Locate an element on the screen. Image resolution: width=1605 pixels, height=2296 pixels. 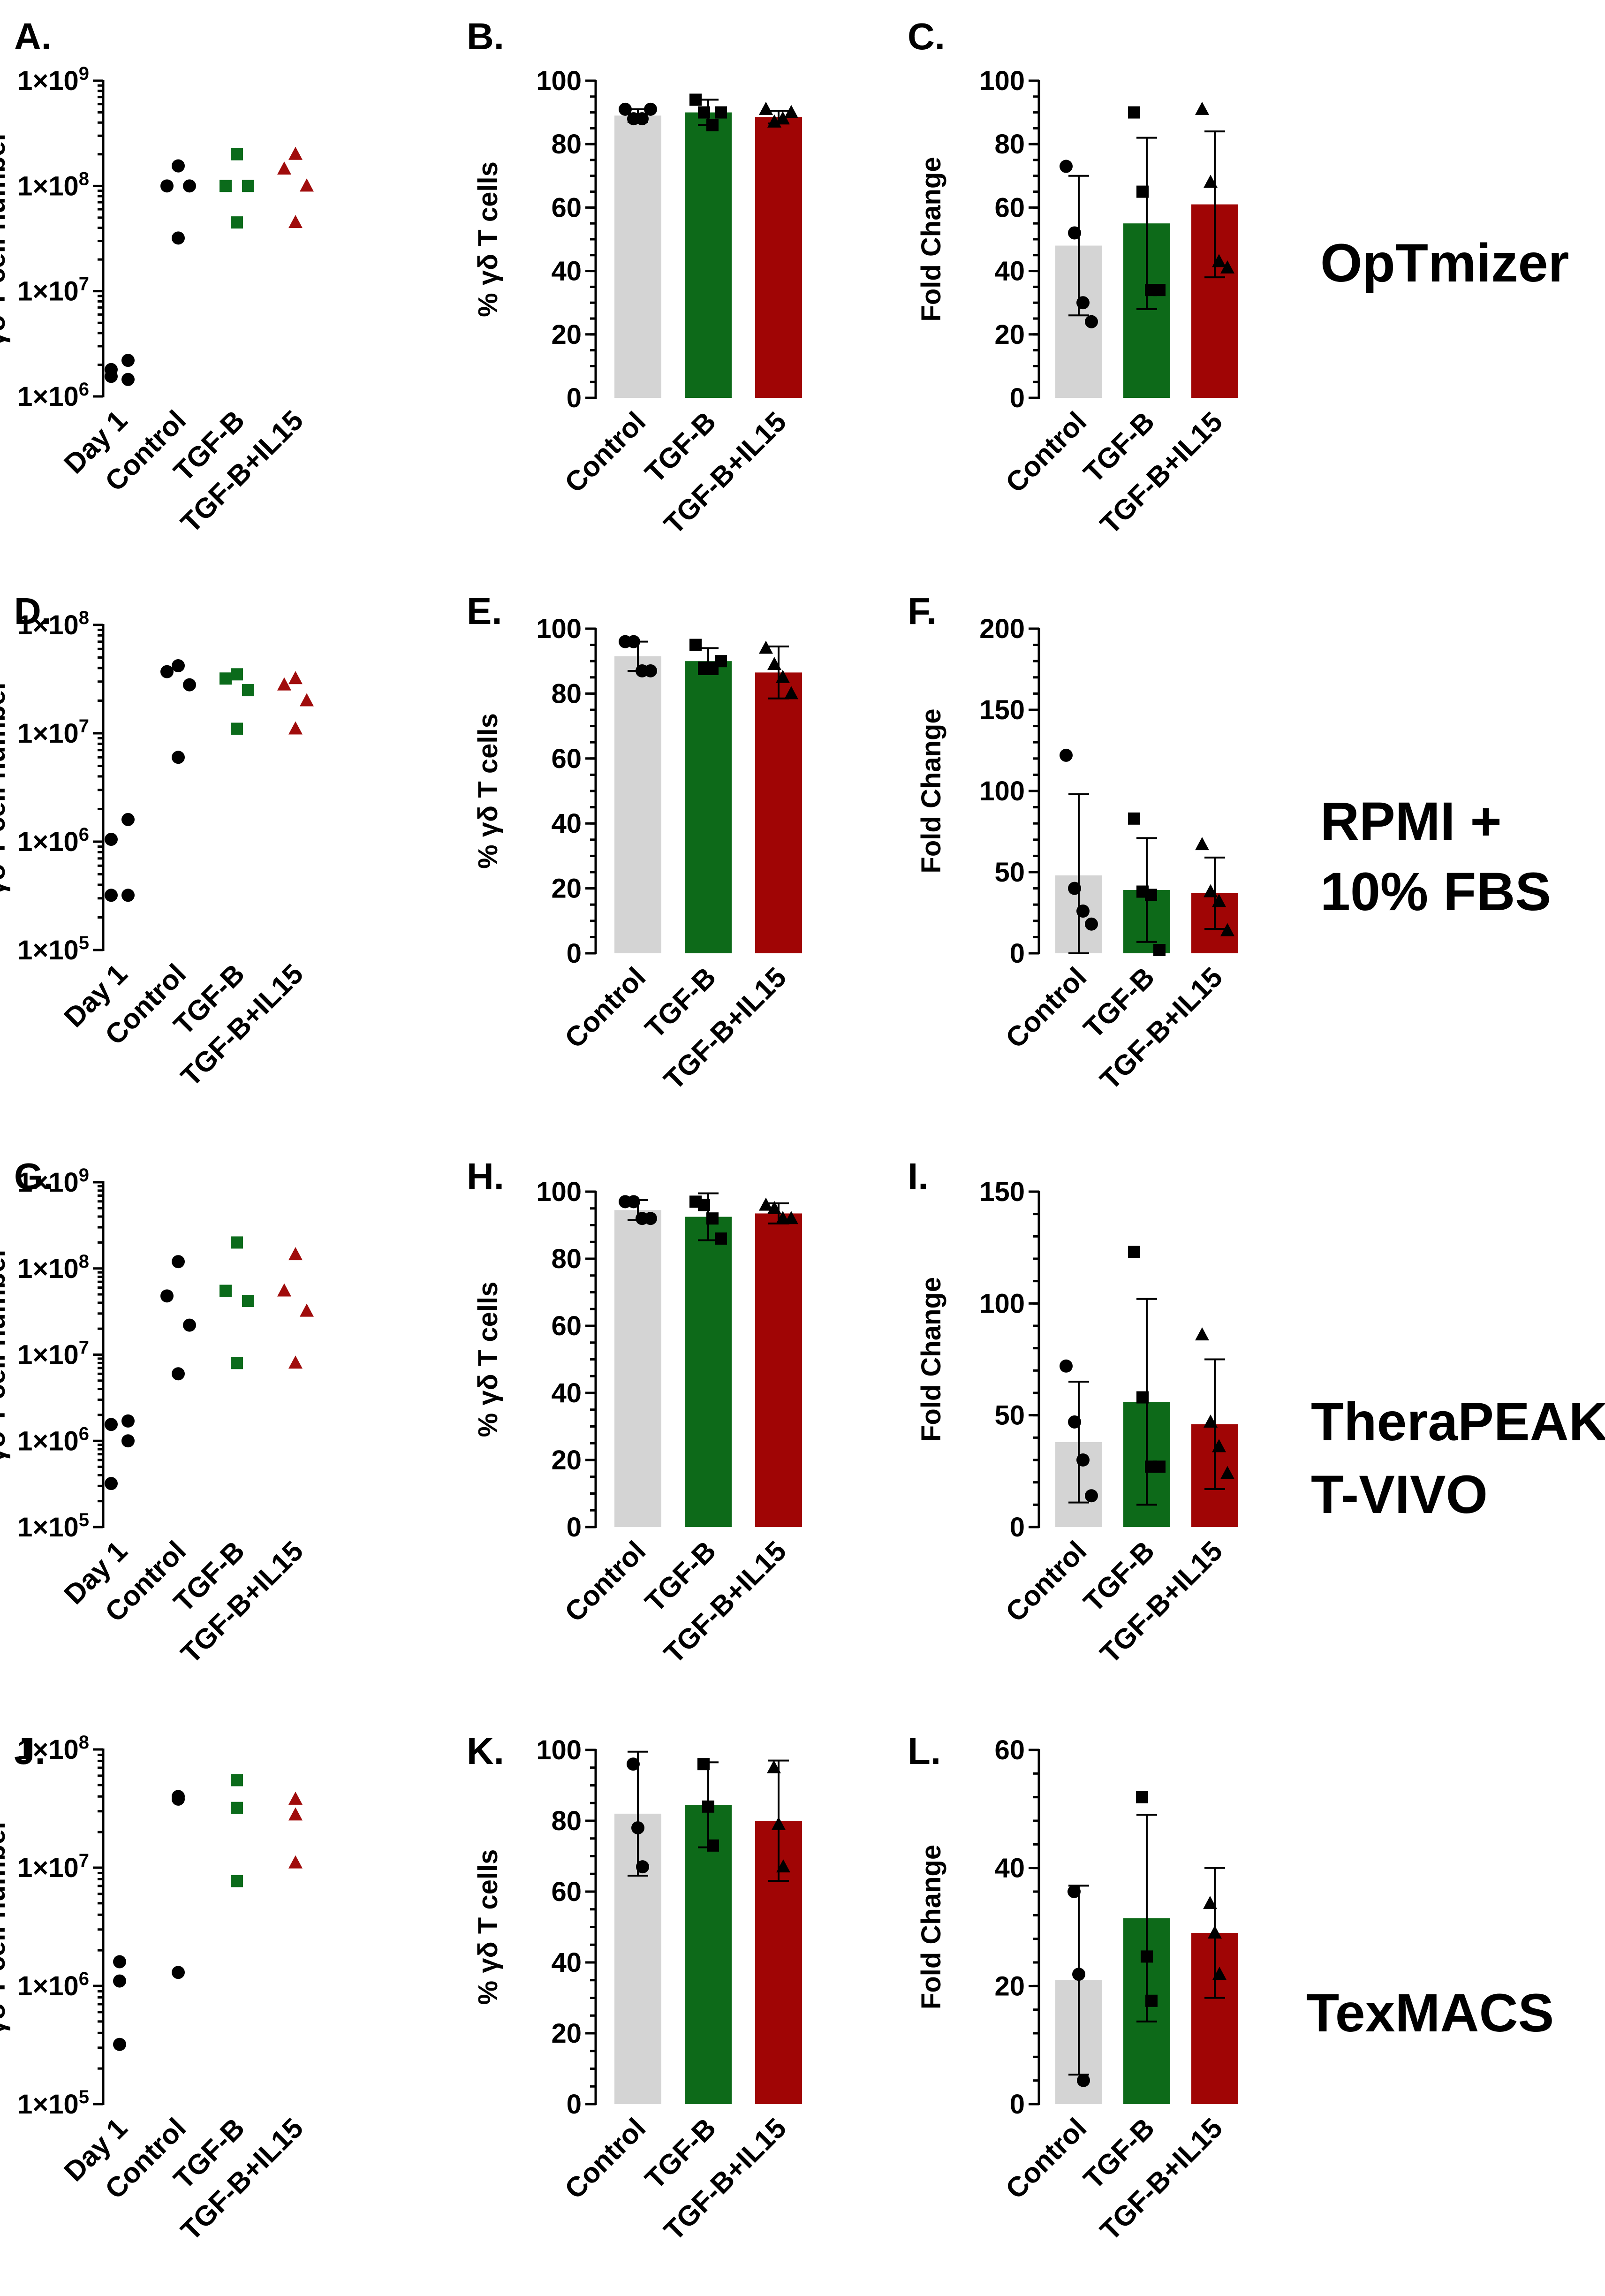
panel-letter: L. is located at coordinates (924, 1751).